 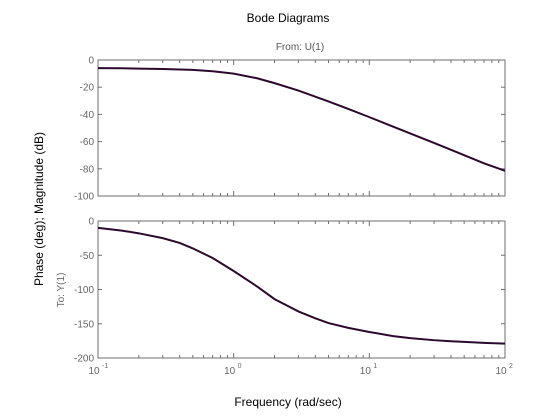 What do you see at coordinates (511, 366) in the screenshot?
I see `phase-xtick-label-exponent: 2` at bounding box center [511, 366].